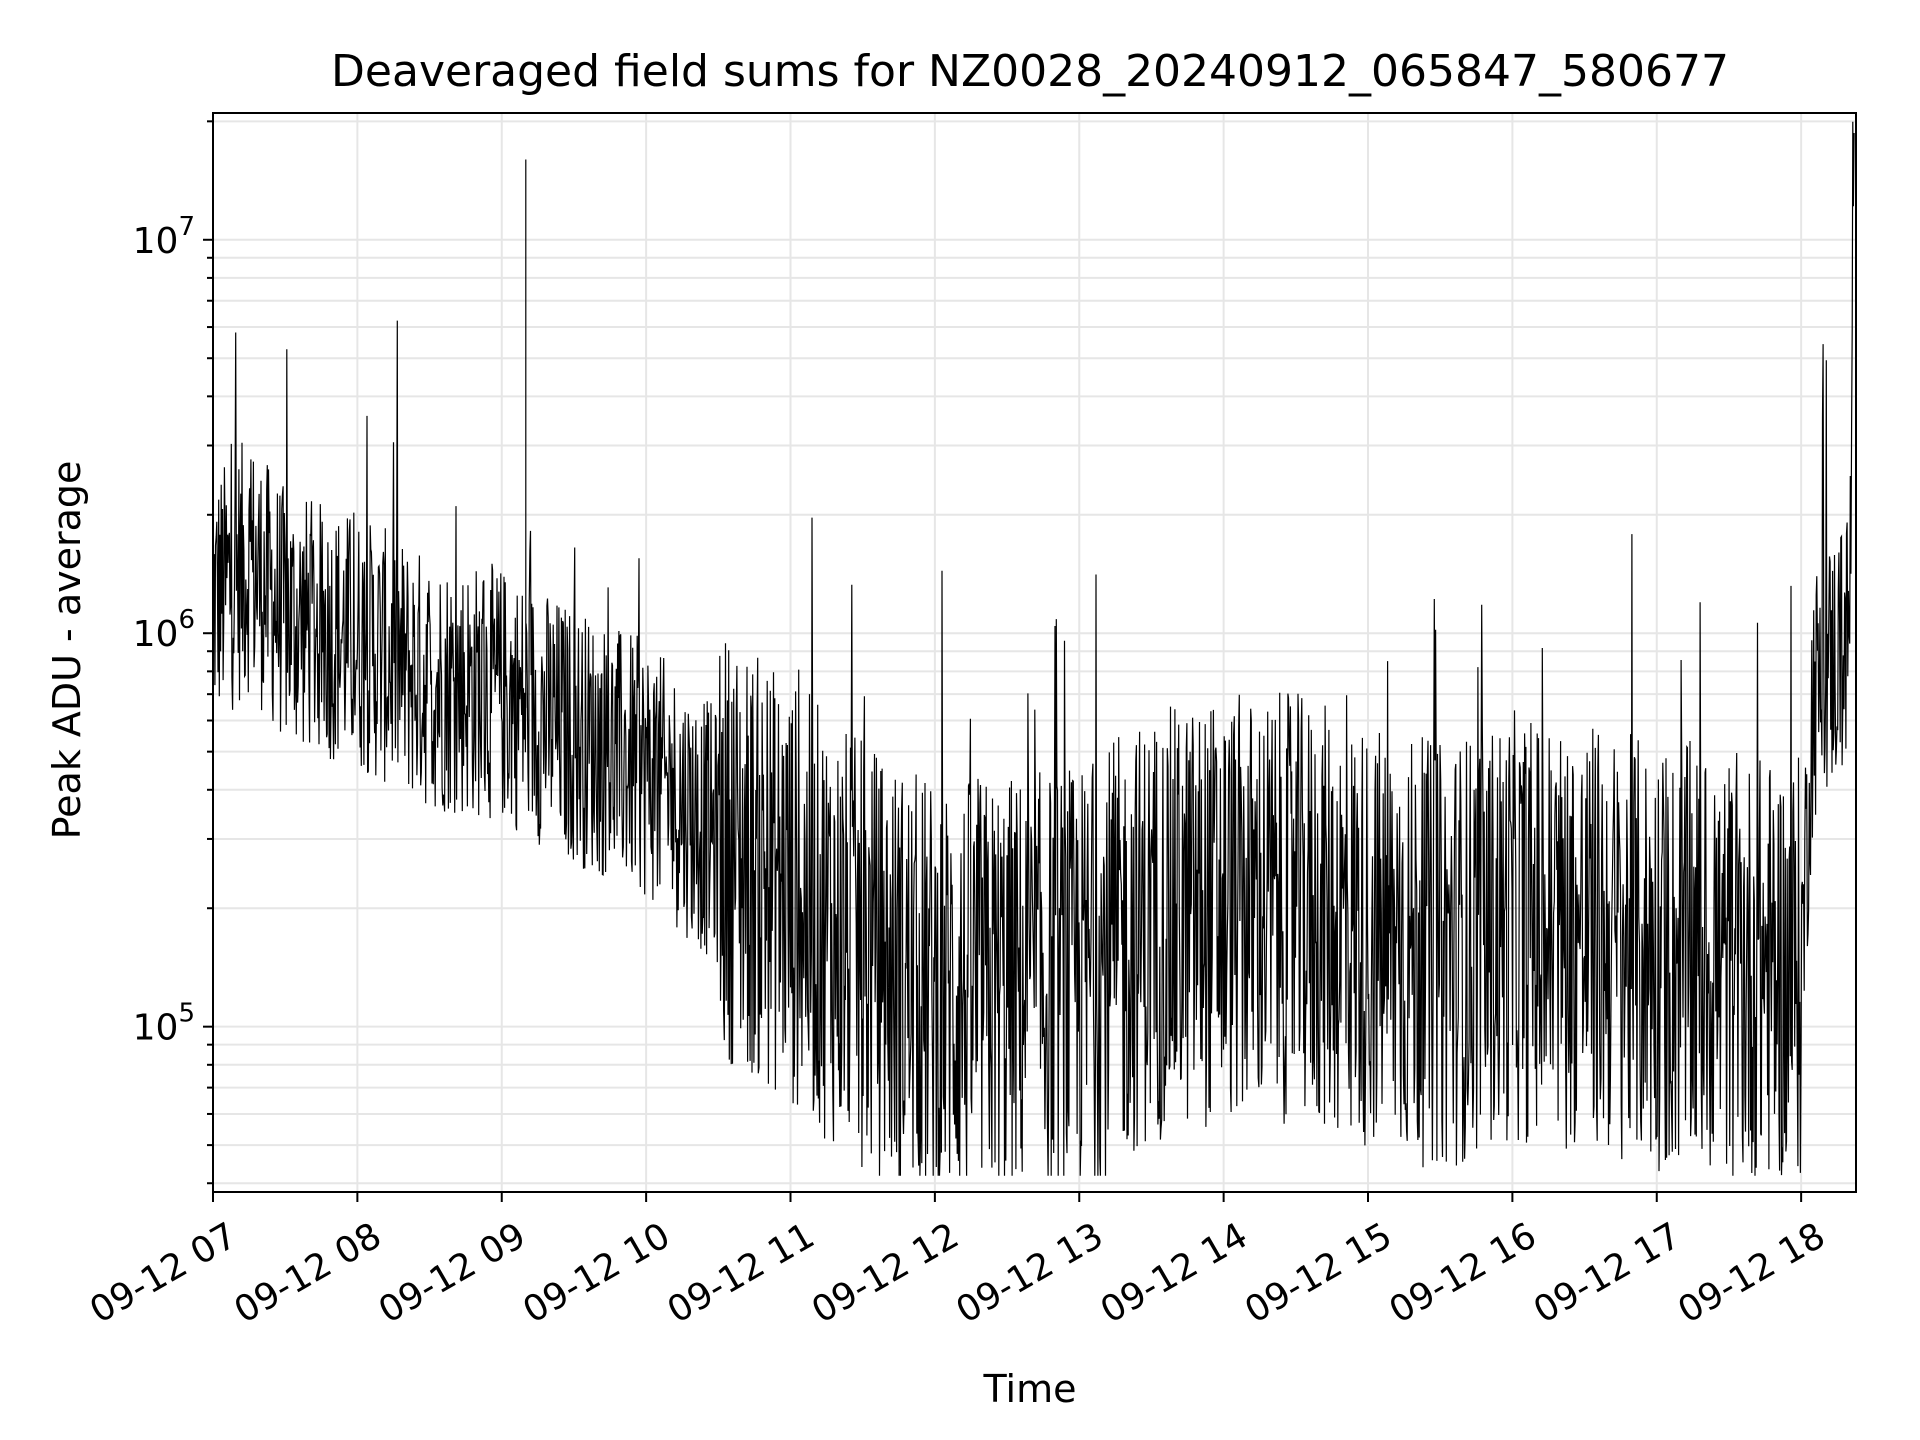  What do you see at coordinates (1463, 1273) in the screenshot?
I see `x-tick-label: 09-12 16` at bounding box center [1463, 1273].